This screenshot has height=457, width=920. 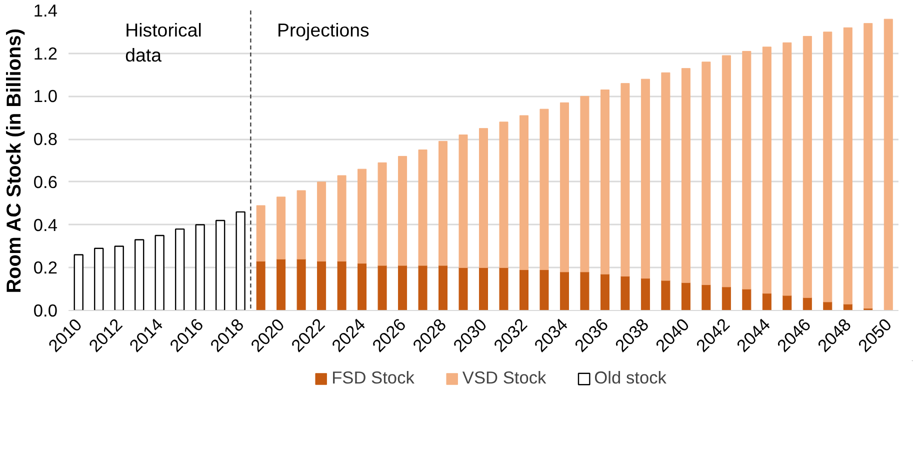 What do you see at coordinates (373, 378) in the screenshot?
I see `legend-label: FSD Stock` at bounding box center [373, 378].